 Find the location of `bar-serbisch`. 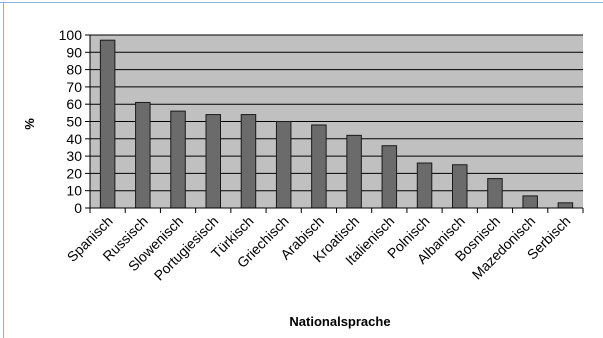

bar-serbisch is located at coordinates (565, 205).